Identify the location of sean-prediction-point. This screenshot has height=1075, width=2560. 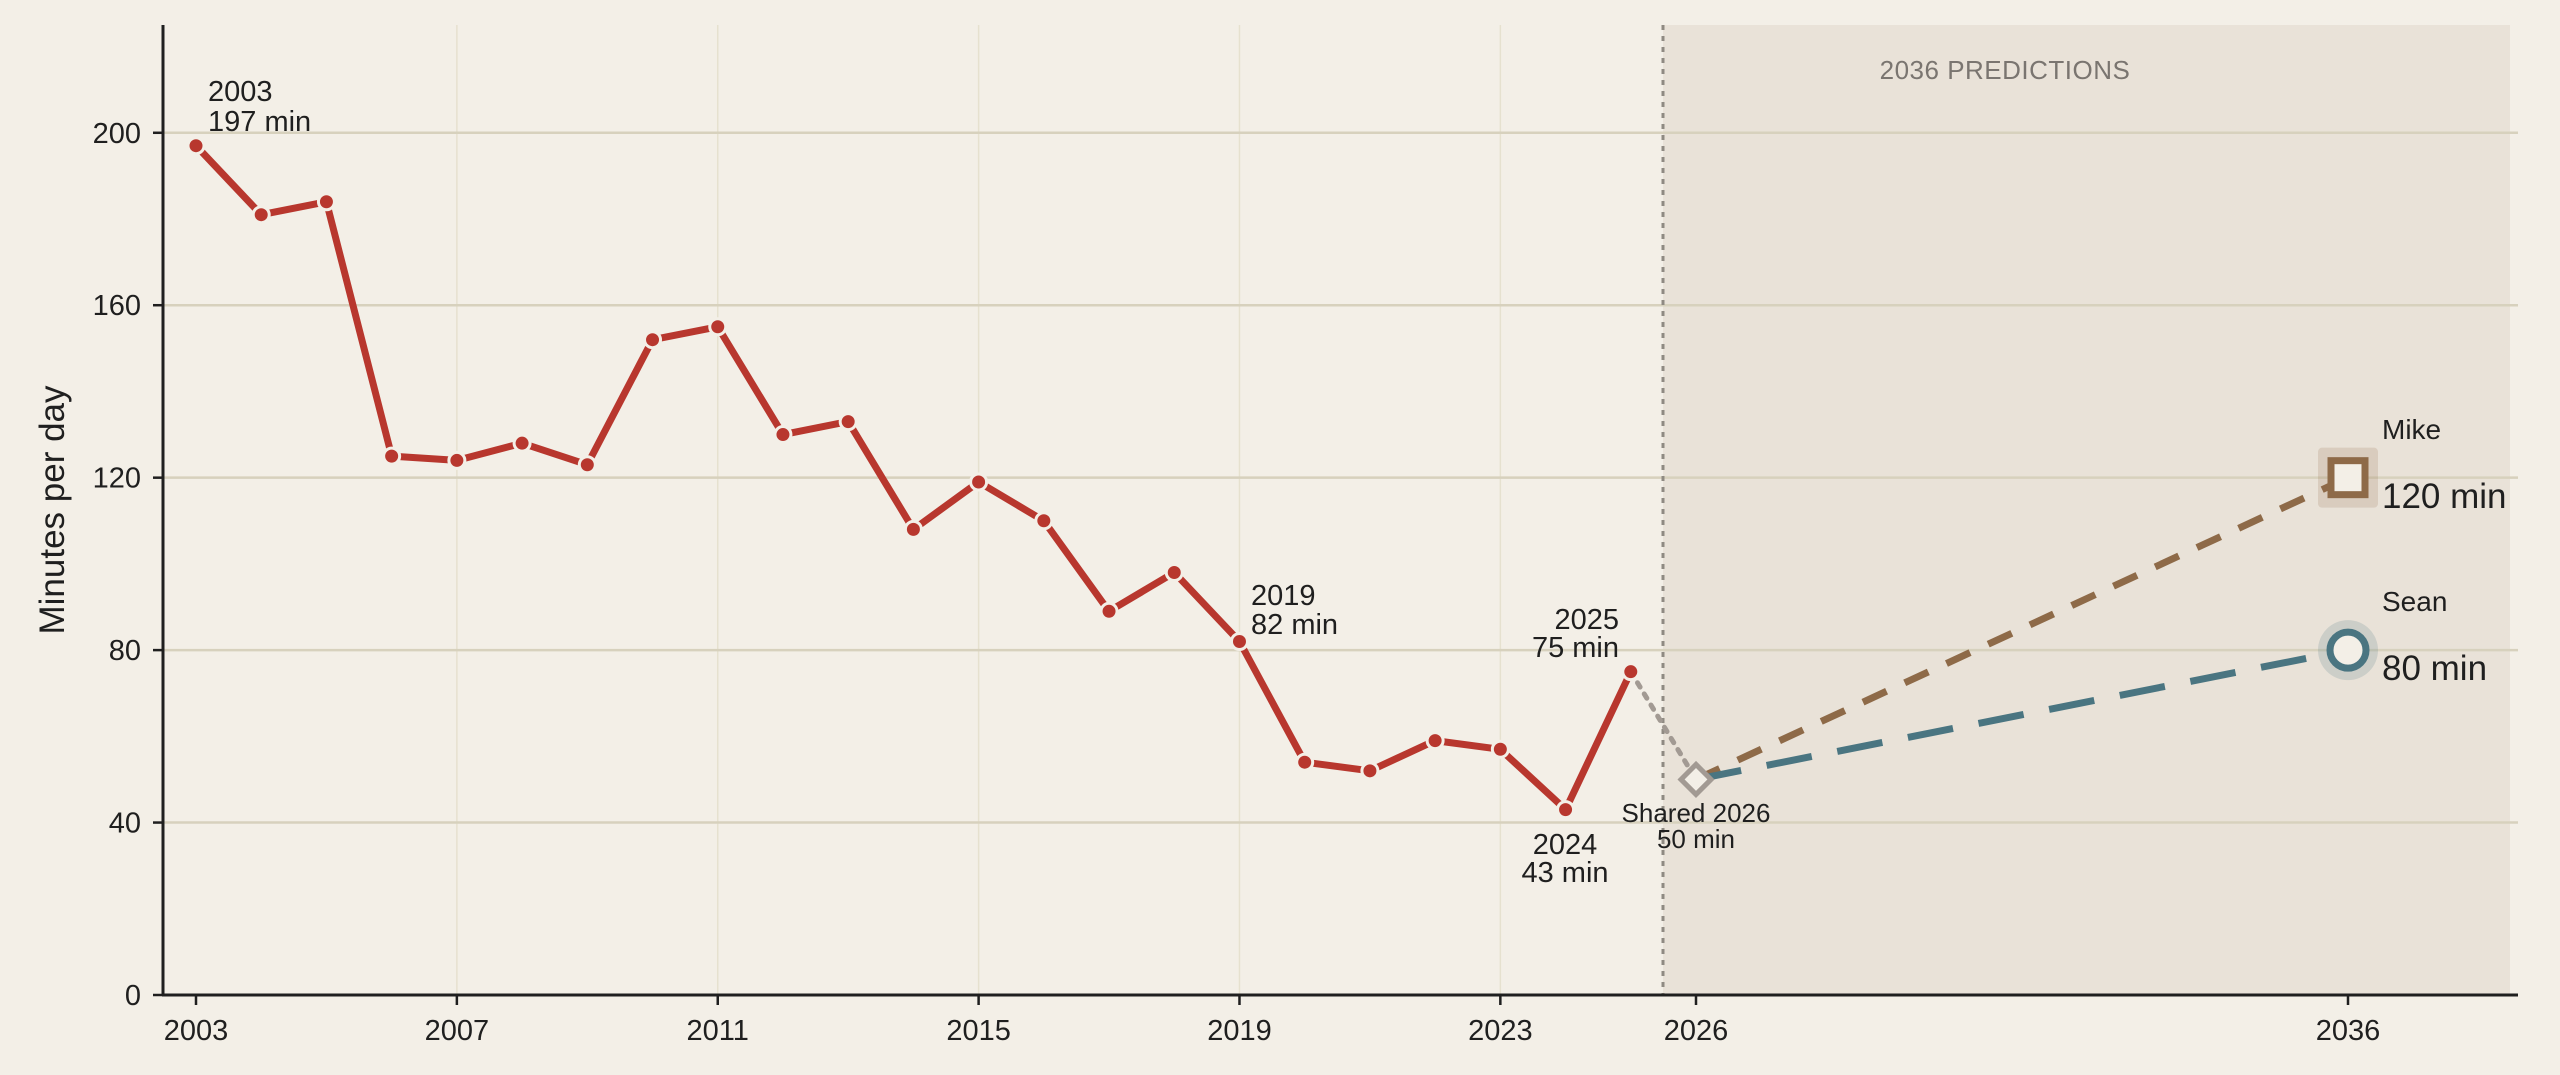
(2348, 650).